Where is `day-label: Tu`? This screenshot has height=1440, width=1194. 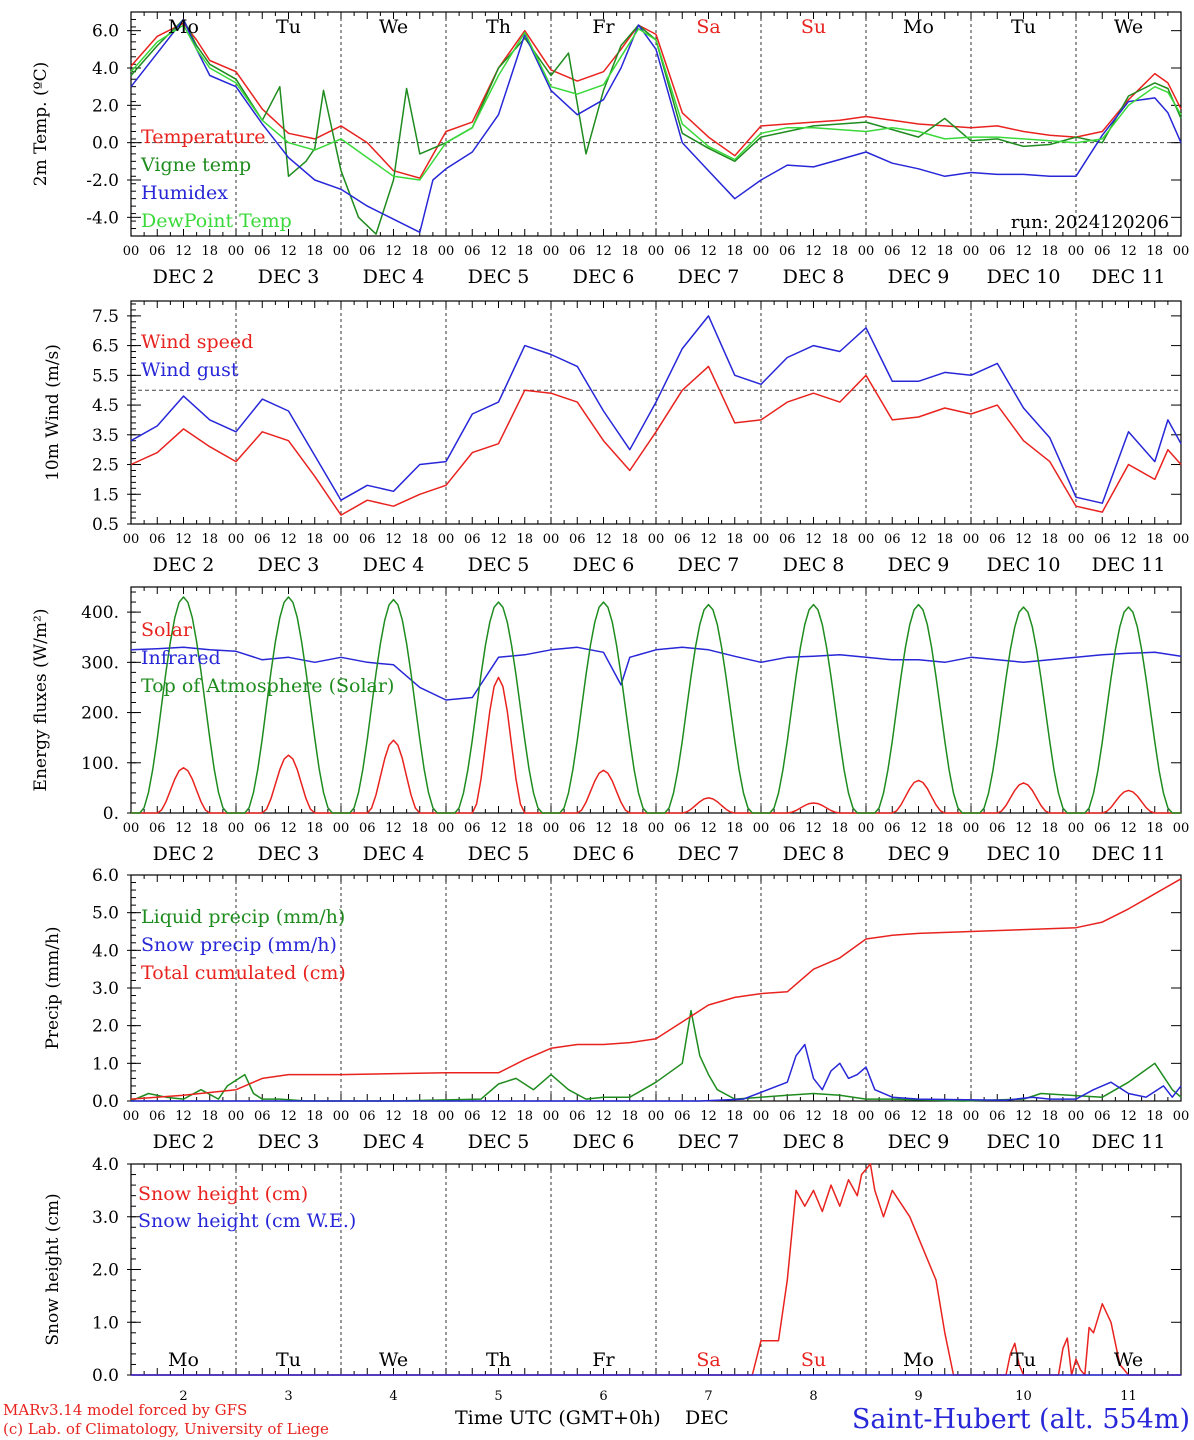
day-label: Tu is located at coordinates (288, 1360).